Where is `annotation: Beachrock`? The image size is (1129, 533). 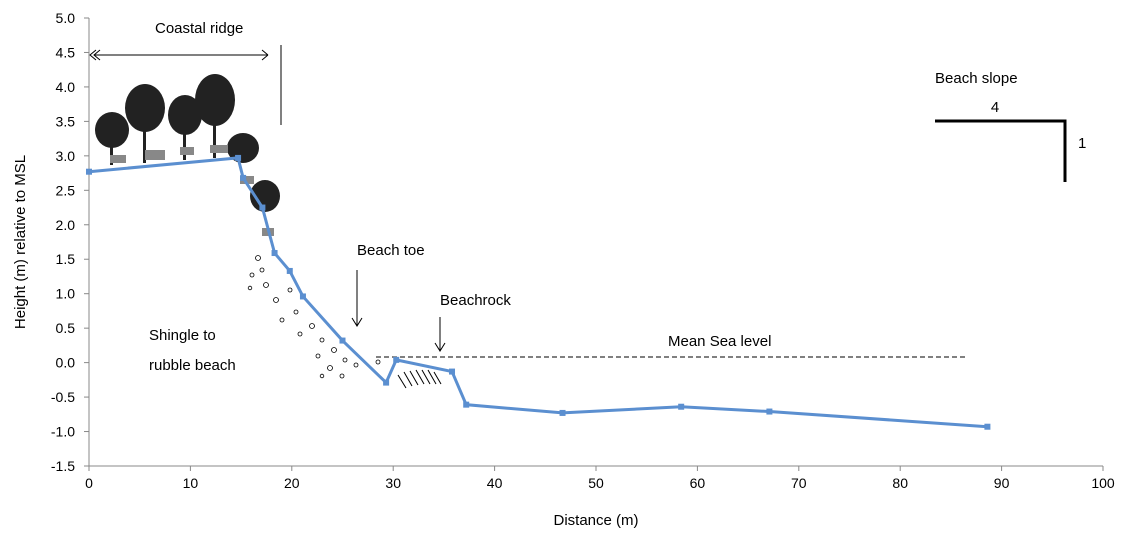
annotation: Beachrock is located at coordinates (475, 300).